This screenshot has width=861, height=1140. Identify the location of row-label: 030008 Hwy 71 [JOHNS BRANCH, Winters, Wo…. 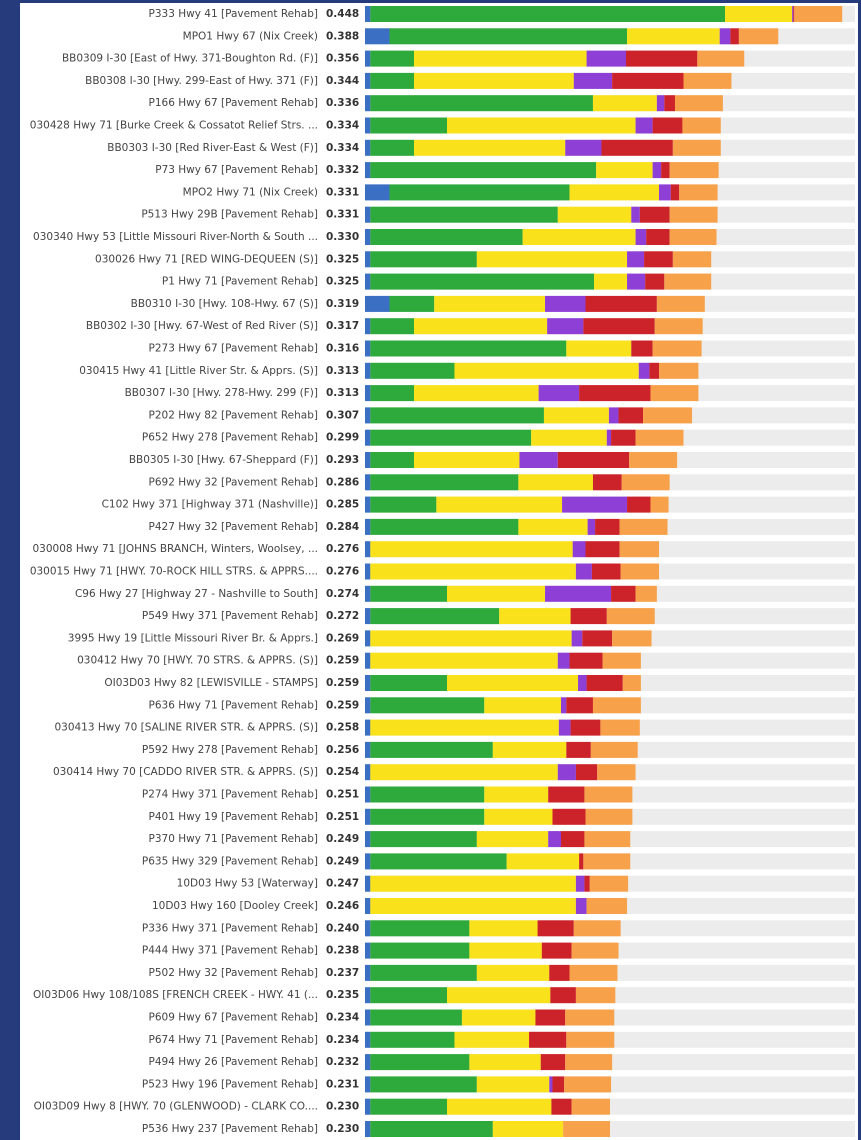
(175, 549).